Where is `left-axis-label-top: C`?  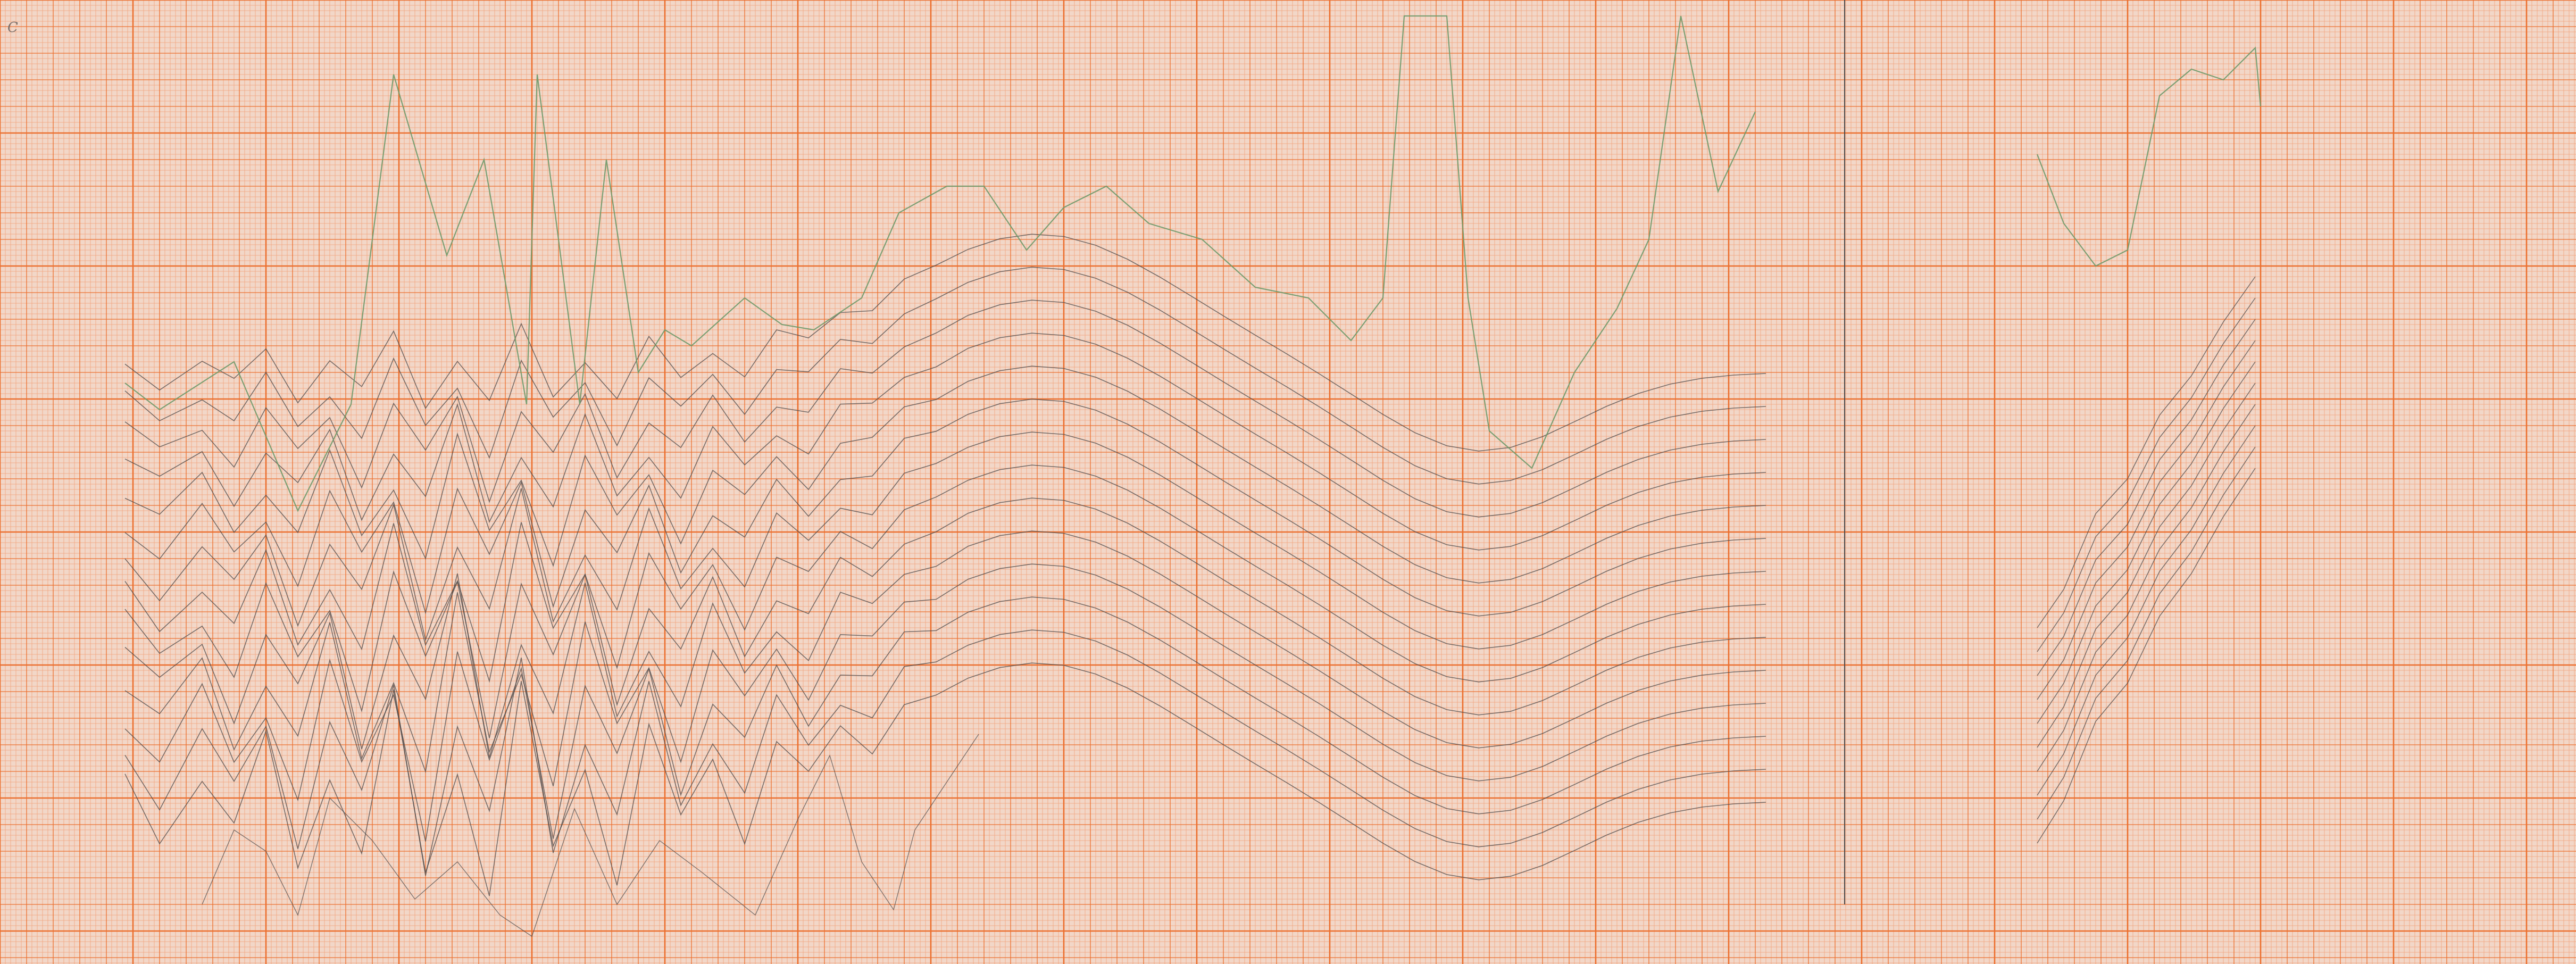 left-axis-label-top: C is located at coordinates (12, 28).